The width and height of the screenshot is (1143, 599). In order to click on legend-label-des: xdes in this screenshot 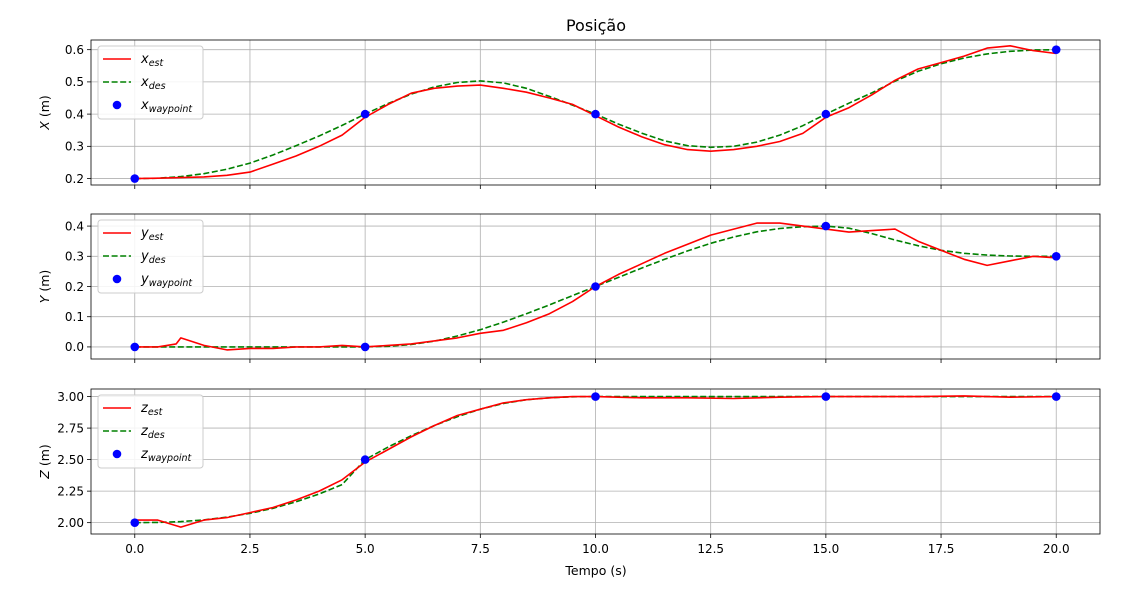, I will do `click(153, 83)`.